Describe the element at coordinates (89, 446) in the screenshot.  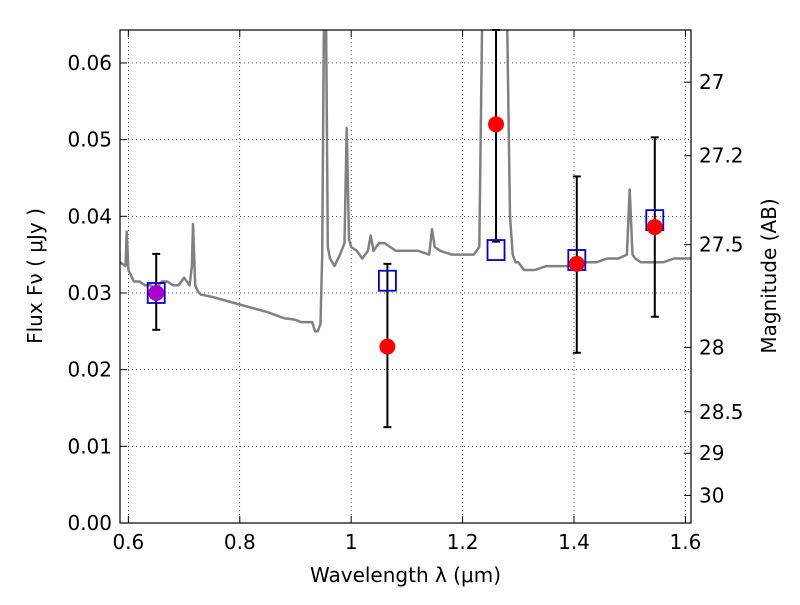
I see `y-tick-label: 0.01` at that location.